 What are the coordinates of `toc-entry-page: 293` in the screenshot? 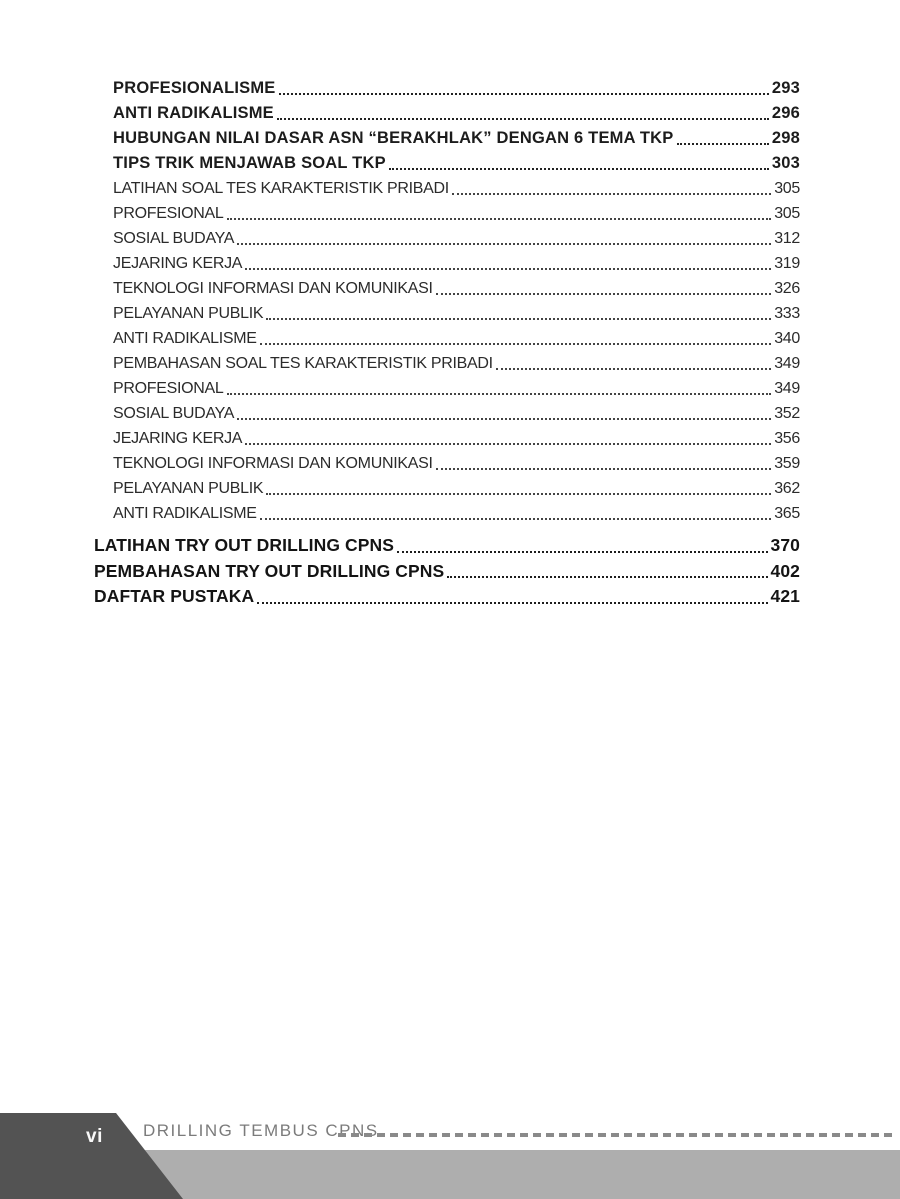 It's located at (785, 88).